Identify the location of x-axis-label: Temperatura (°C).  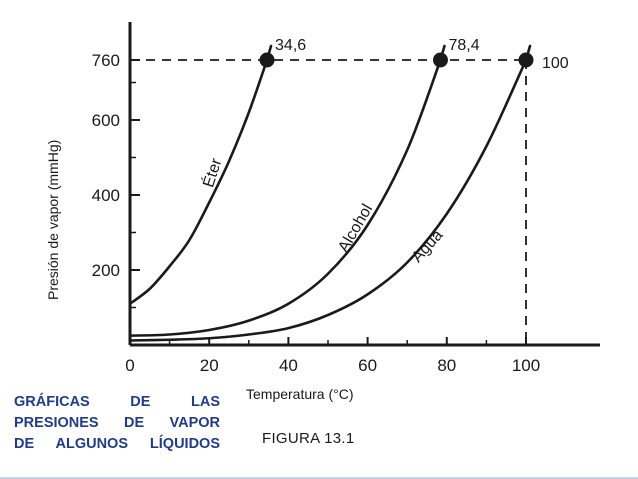
(300, 394).